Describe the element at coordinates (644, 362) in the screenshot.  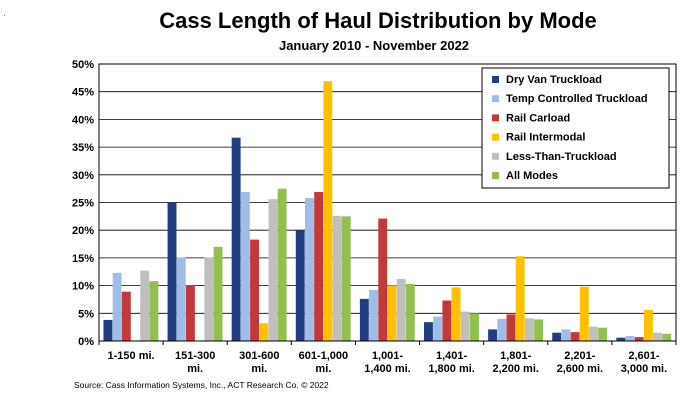
I see `x-tick-label: 2,601-3,000 mi.` at that location.